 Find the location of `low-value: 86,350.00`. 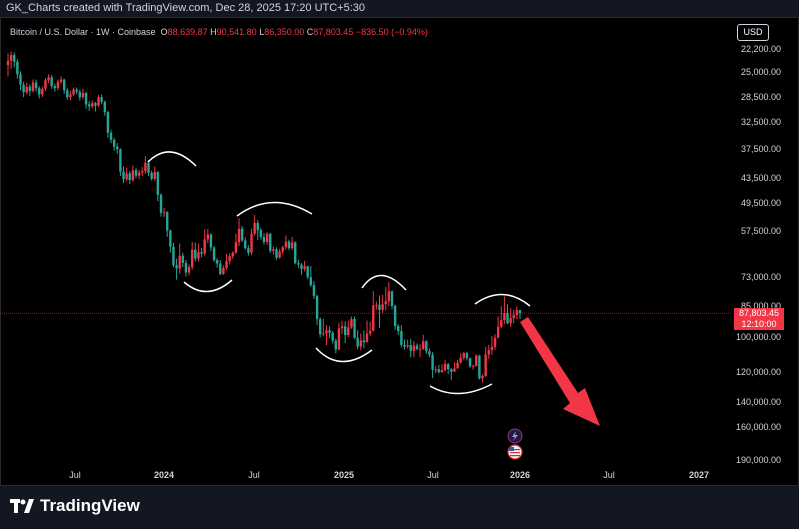

low-value: 86,350.00 is located at coordinates (284, 32).